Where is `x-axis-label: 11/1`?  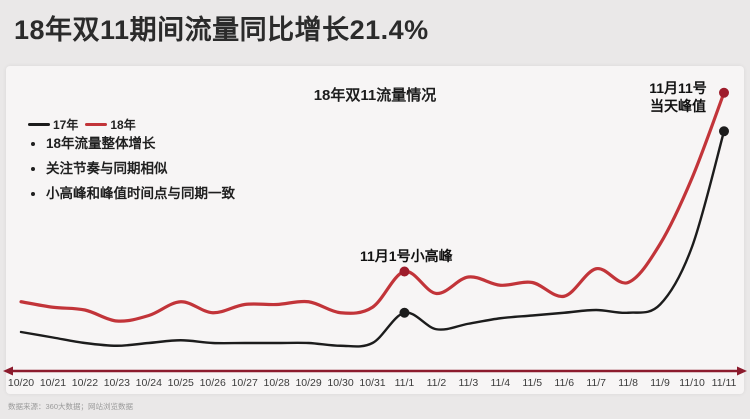 x-axis-label: 11/1 is located at coordinates (404, 383).